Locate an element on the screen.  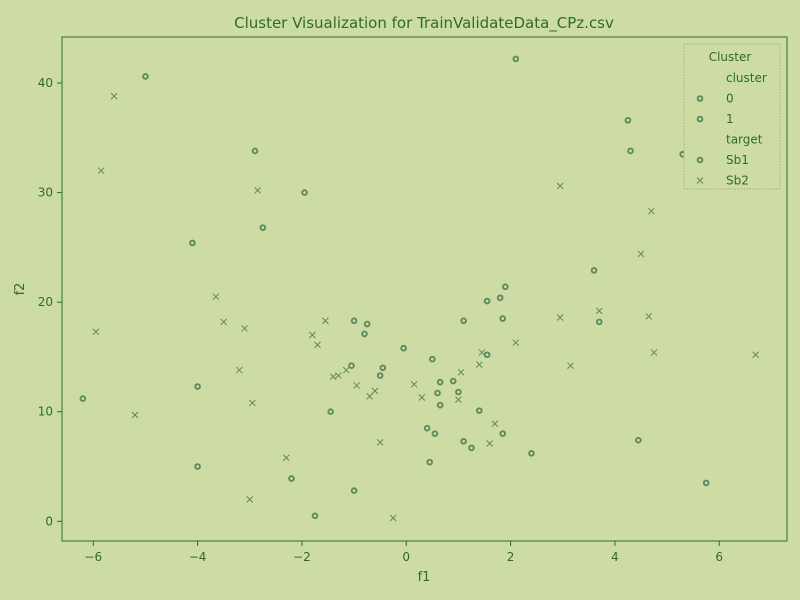
y-tick-label: 20 is located at coordinates (45, 302).